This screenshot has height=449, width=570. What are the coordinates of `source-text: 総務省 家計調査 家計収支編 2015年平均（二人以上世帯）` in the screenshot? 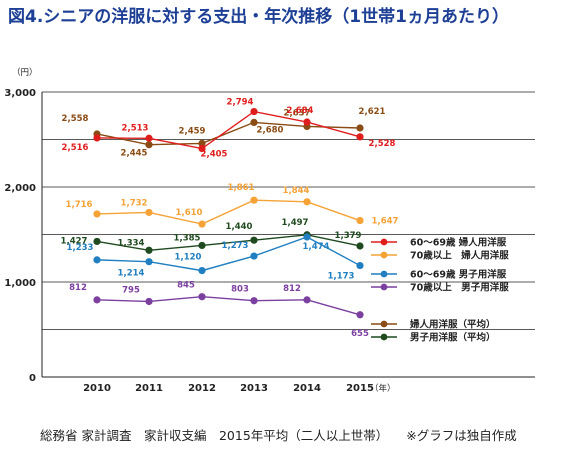 It's located at (214, 435).